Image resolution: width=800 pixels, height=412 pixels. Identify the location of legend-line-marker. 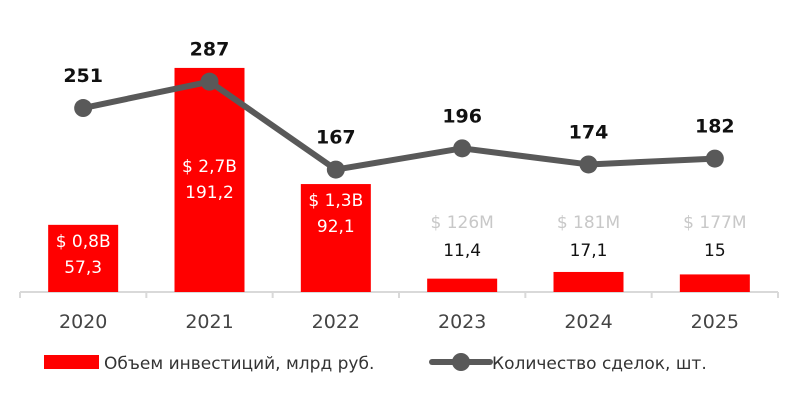
(461, 362).